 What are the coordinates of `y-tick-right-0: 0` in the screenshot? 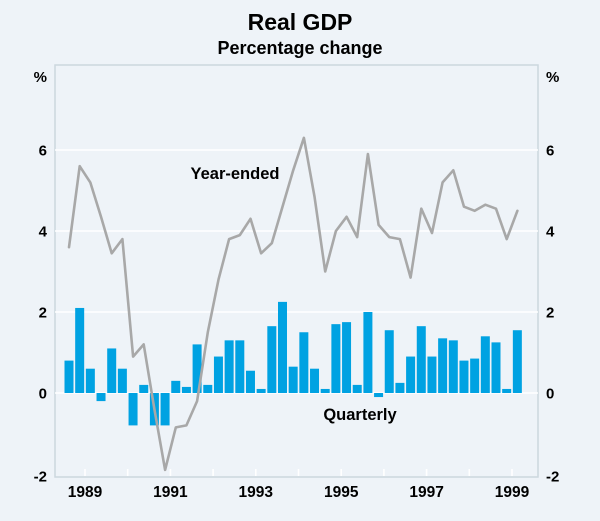 It's located at (550, 394).